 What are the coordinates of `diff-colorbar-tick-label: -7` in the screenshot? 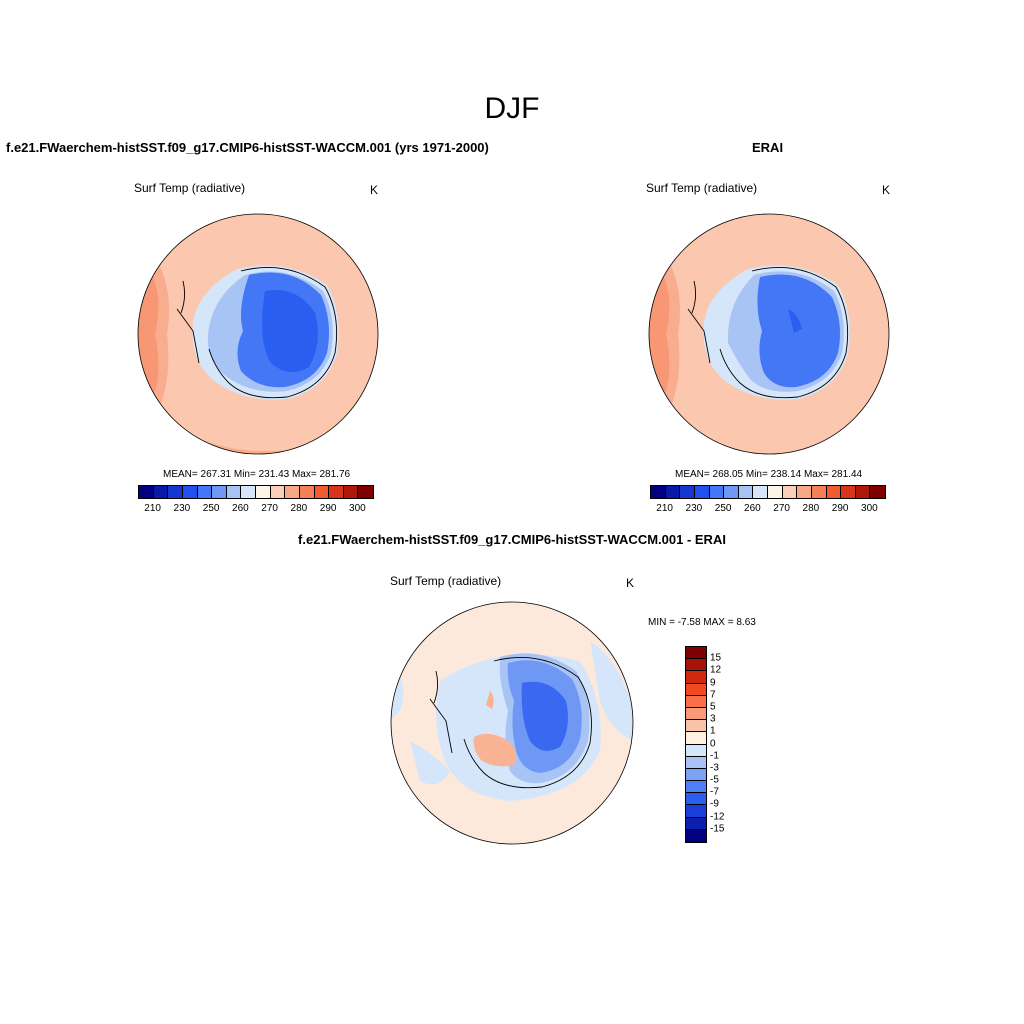 It's located at (714, 792).